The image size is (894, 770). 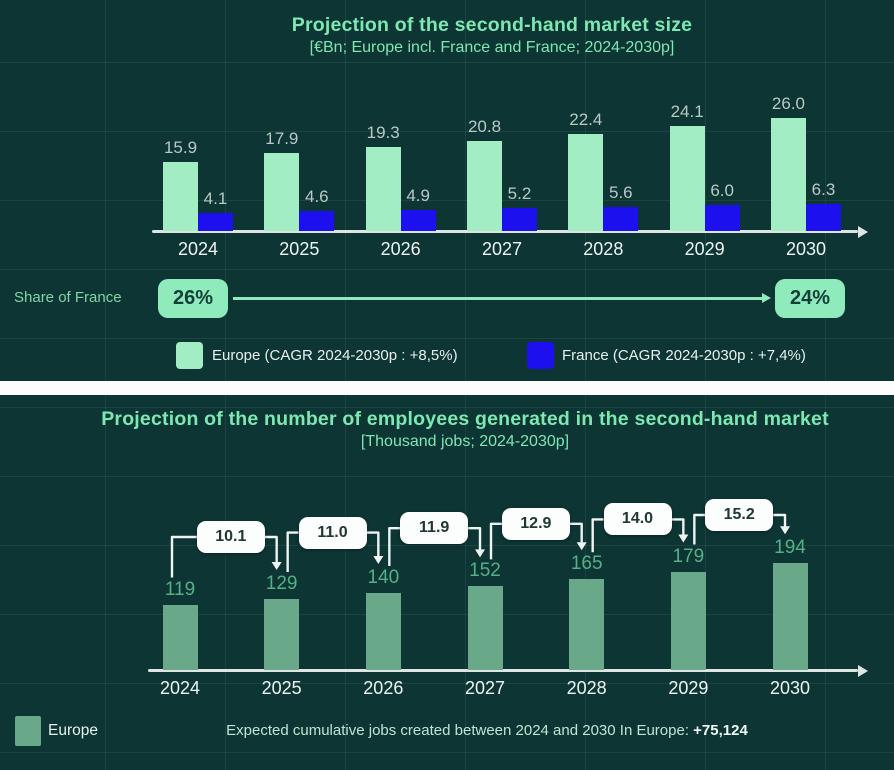 What do you see at coordinates (68, 297) in the screenshot?
I see `share-of-france-label: Share of France` at bounding box center [68, 297].